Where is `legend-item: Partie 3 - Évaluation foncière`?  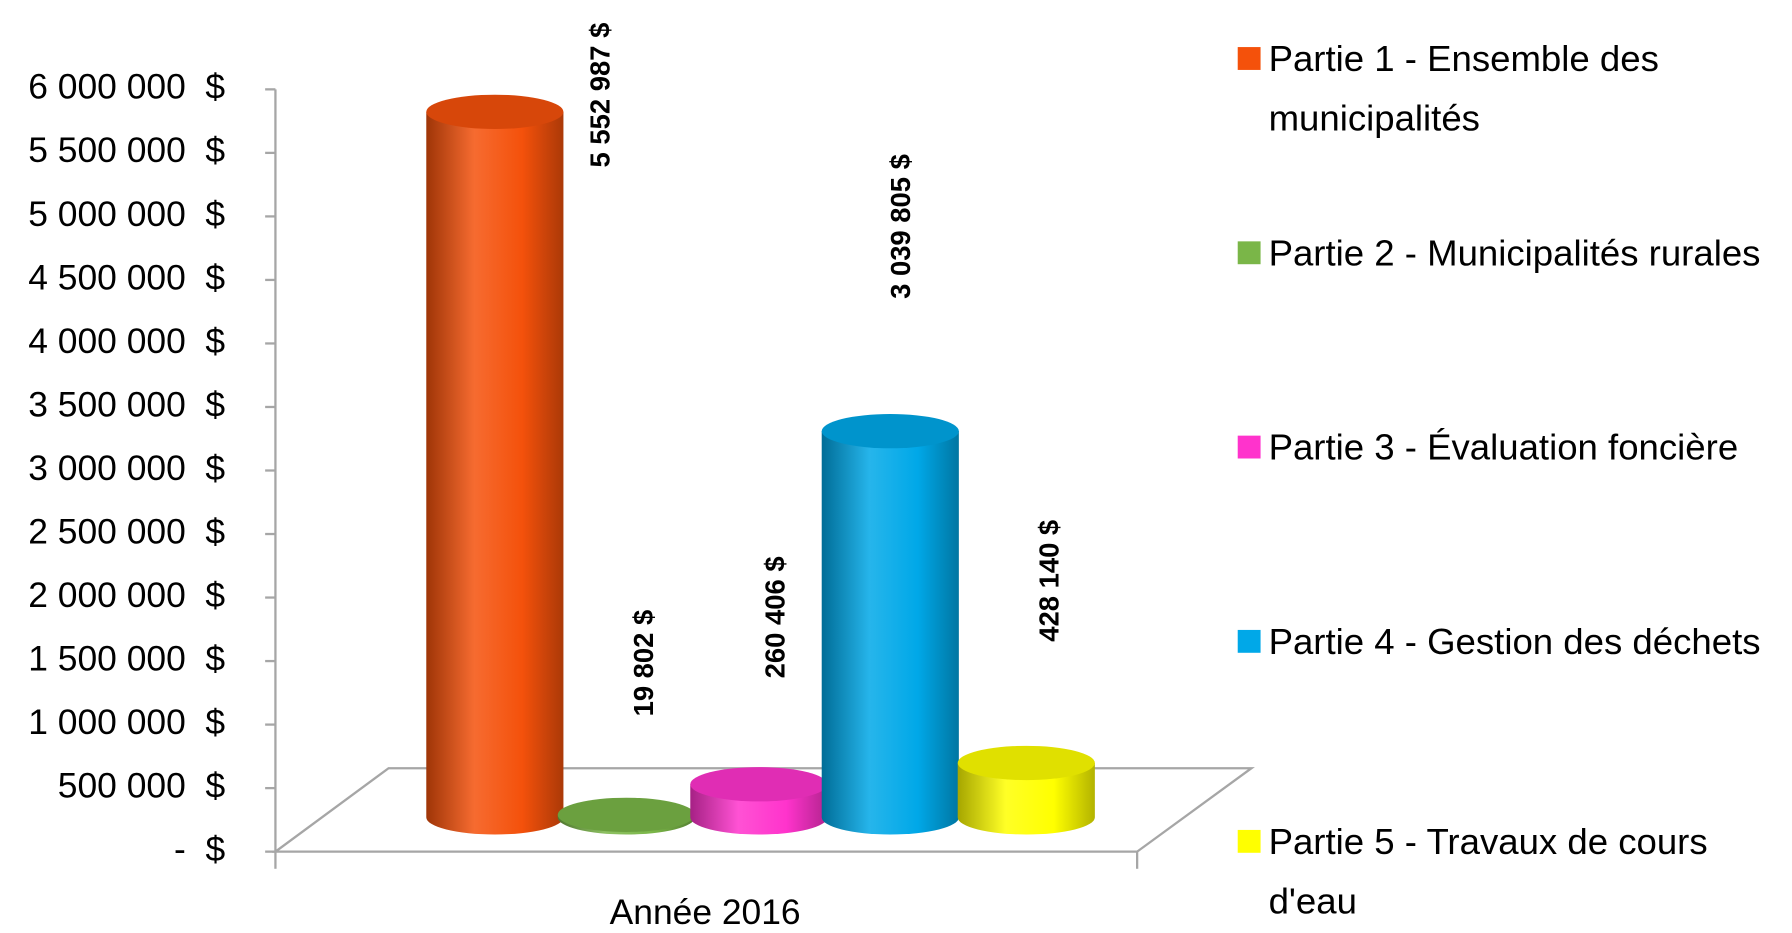 legend-item: Partie 3 - Évaluation foncière is located at coordinates (1503, 447).